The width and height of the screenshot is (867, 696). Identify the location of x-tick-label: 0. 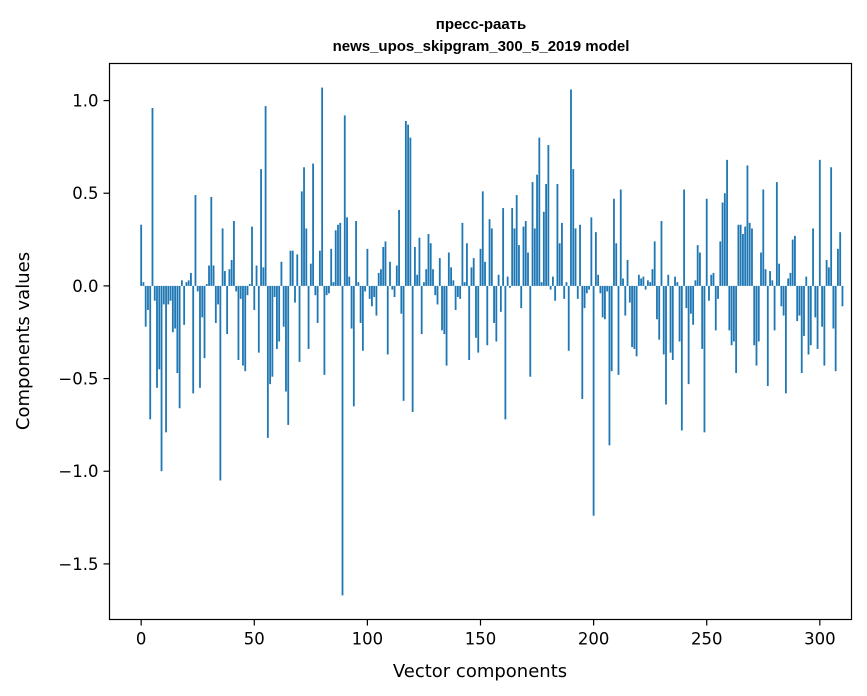
(141, 639).